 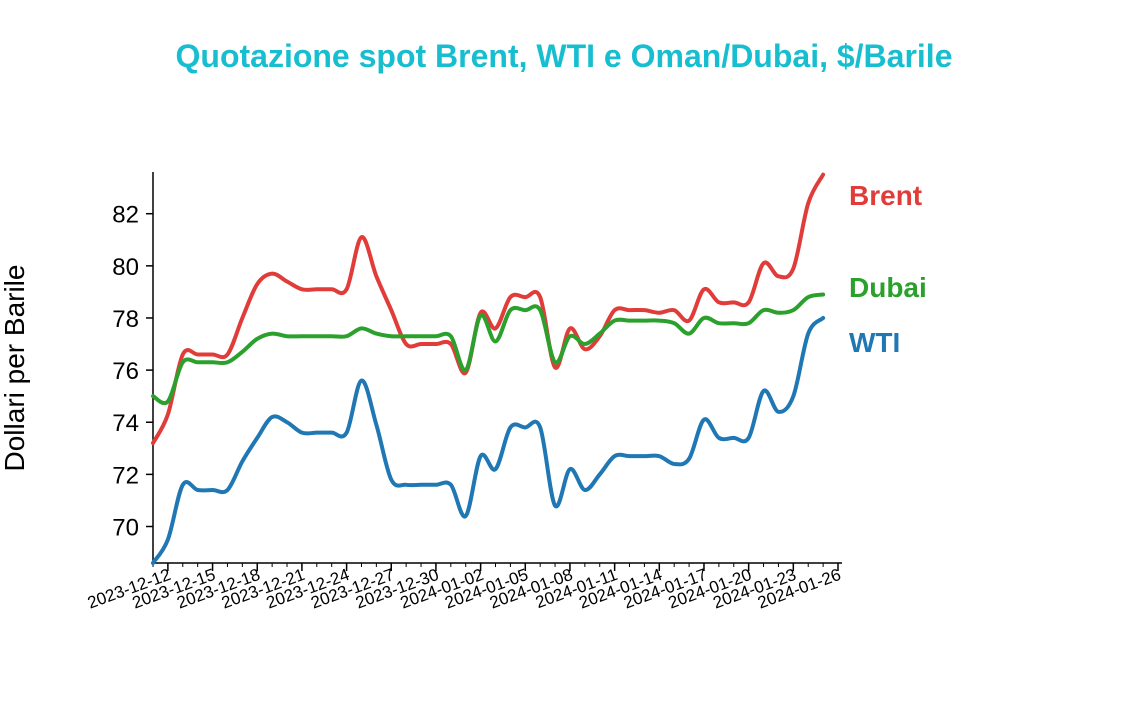 I want to click on y-tick-label: 70, so click(x=125, y=528).